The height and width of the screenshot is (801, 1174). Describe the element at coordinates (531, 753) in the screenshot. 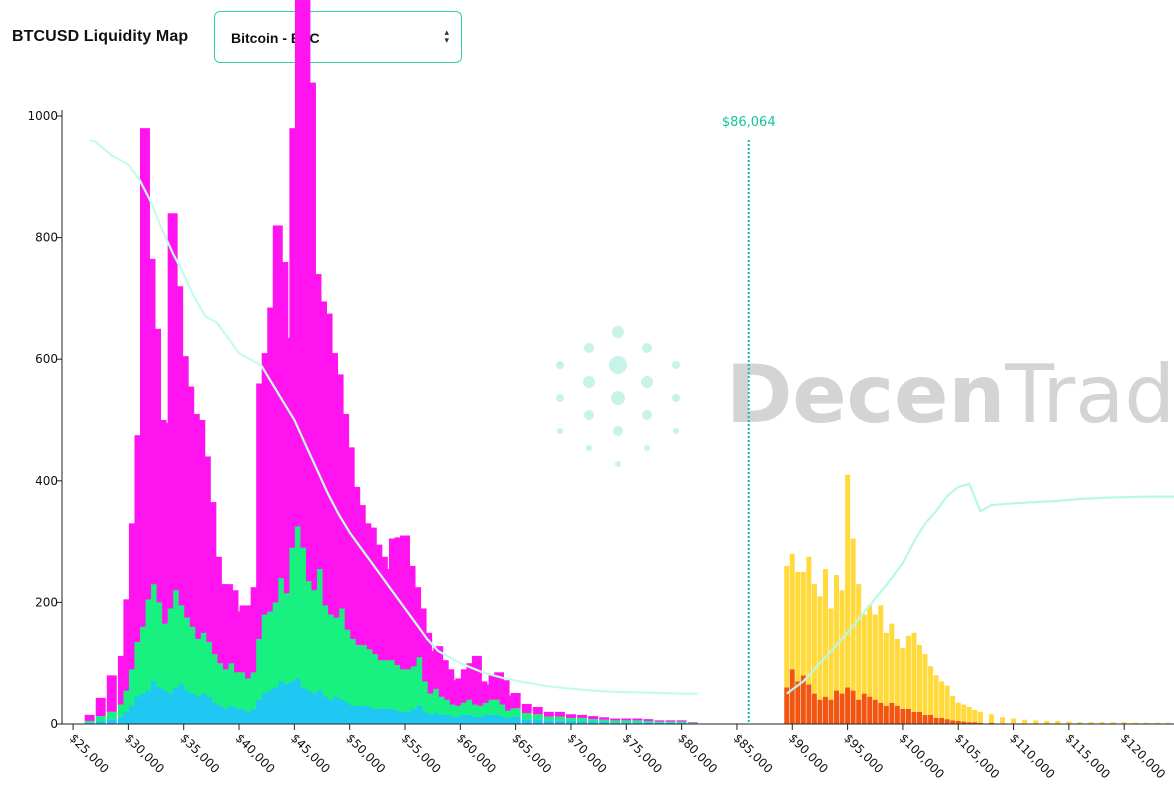

I see `x-tick-label: $65,000` at that location.